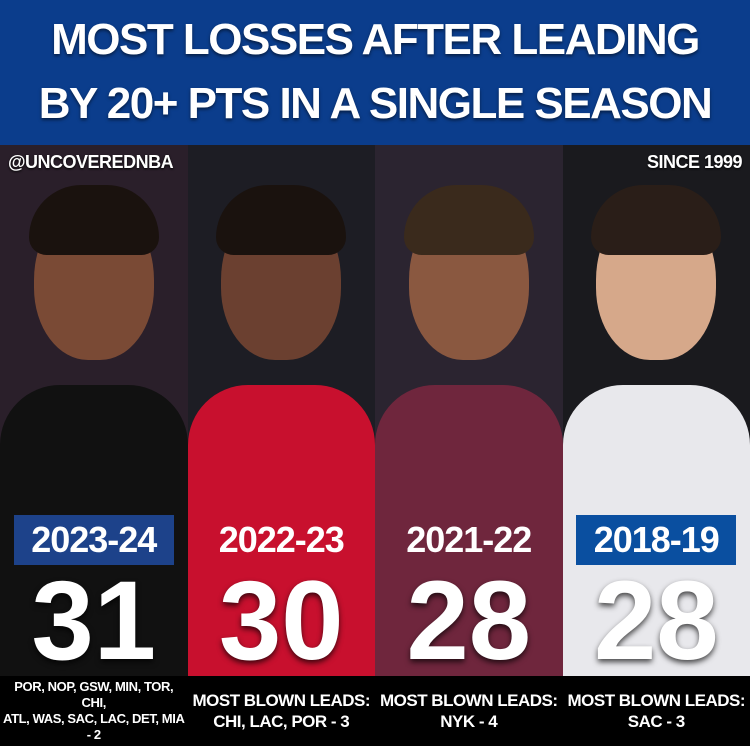  What do you see at coordinates (281, 620) in the screenshot?
I see `losses-count: 30` at bounding box center [281, 620].